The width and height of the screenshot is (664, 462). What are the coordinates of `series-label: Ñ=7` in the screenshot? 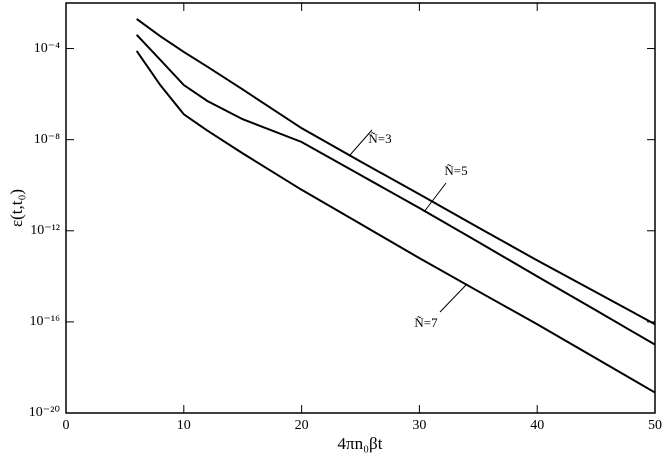 It's located at (426, 322).